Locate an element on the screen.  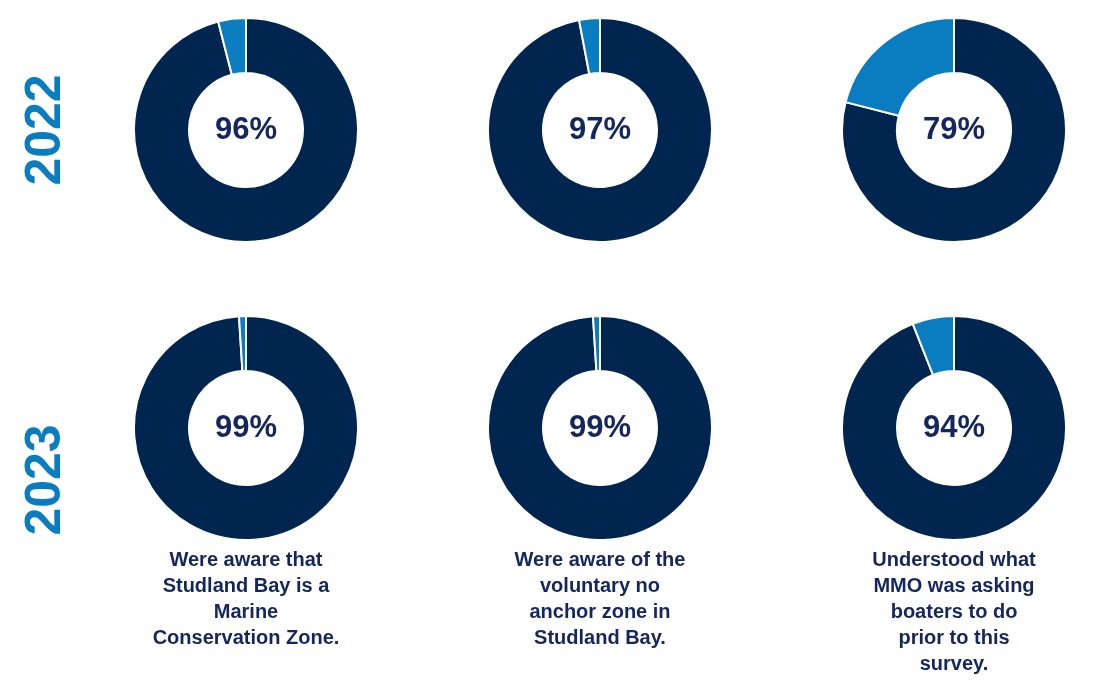
data-label: 79% is located at coordinates (954, 128).